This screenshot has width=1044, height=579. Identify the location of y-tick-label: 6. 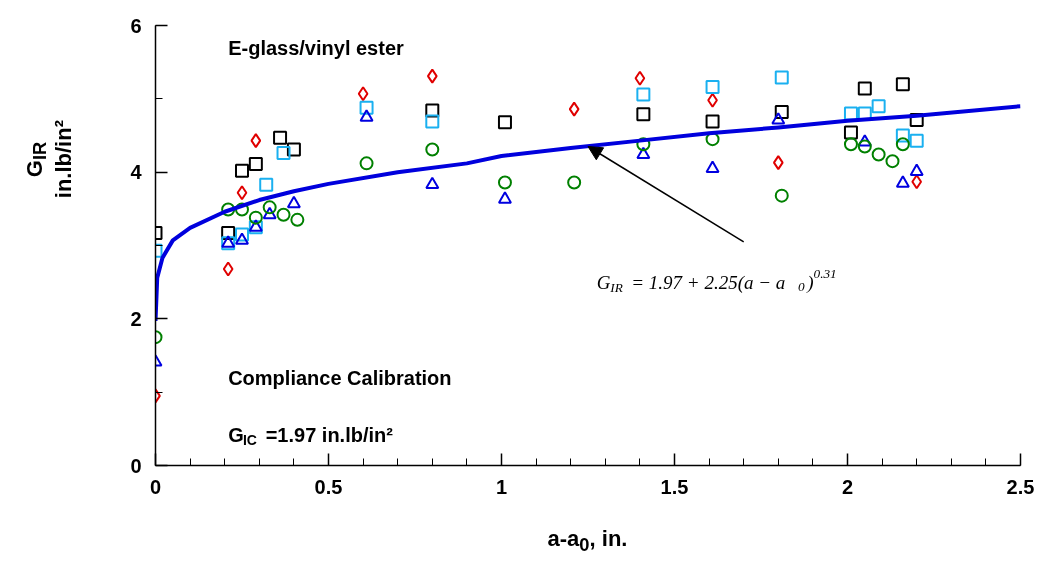
(136, 25).